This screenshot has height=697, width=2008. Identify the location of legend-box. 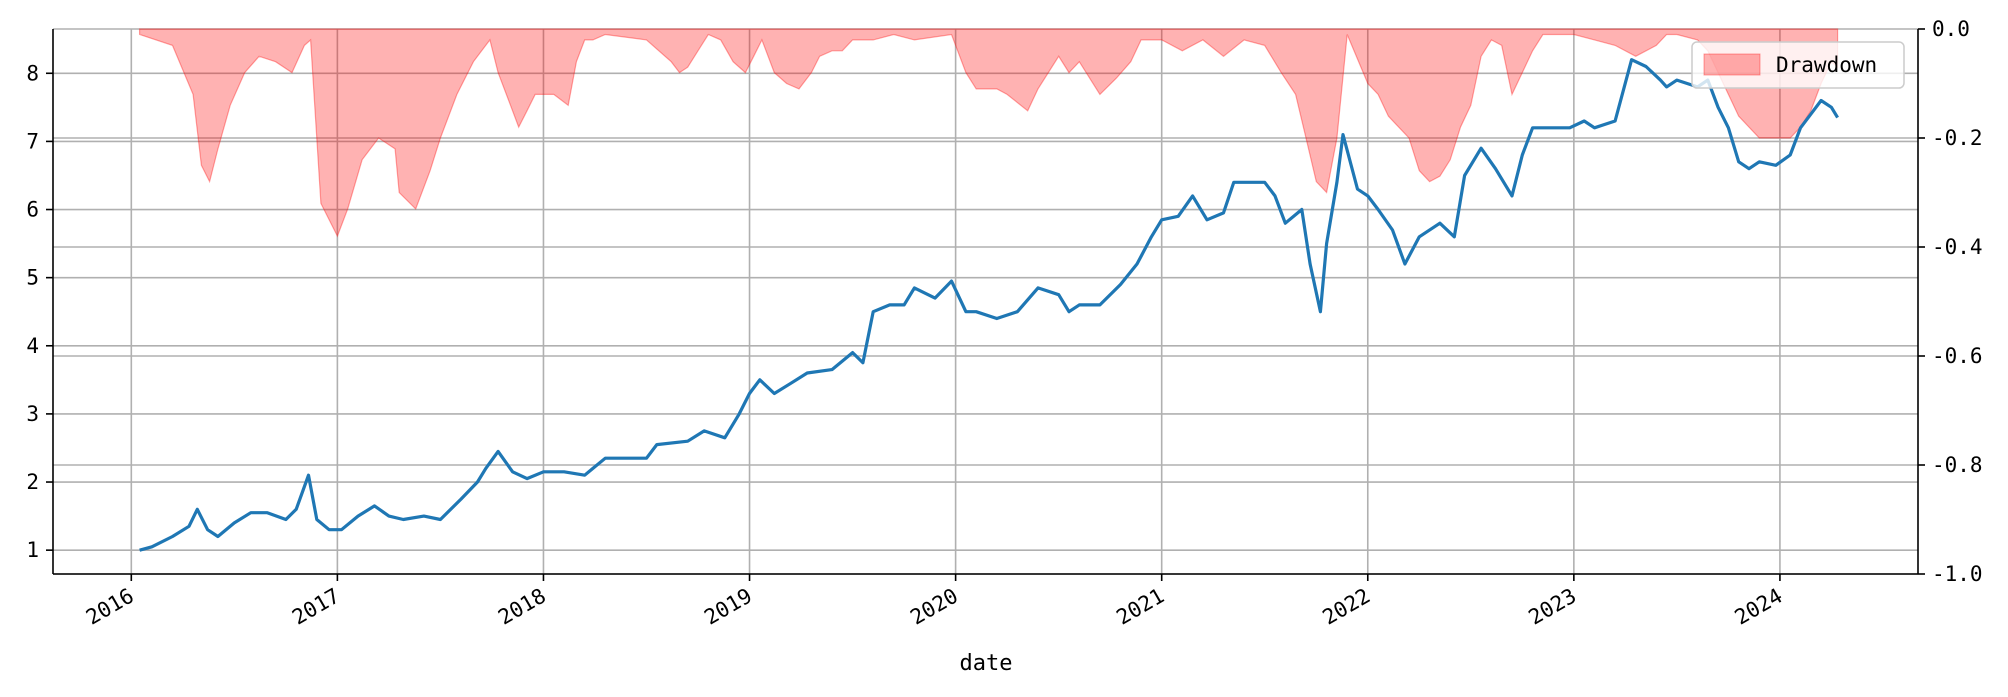
(1798, 65).